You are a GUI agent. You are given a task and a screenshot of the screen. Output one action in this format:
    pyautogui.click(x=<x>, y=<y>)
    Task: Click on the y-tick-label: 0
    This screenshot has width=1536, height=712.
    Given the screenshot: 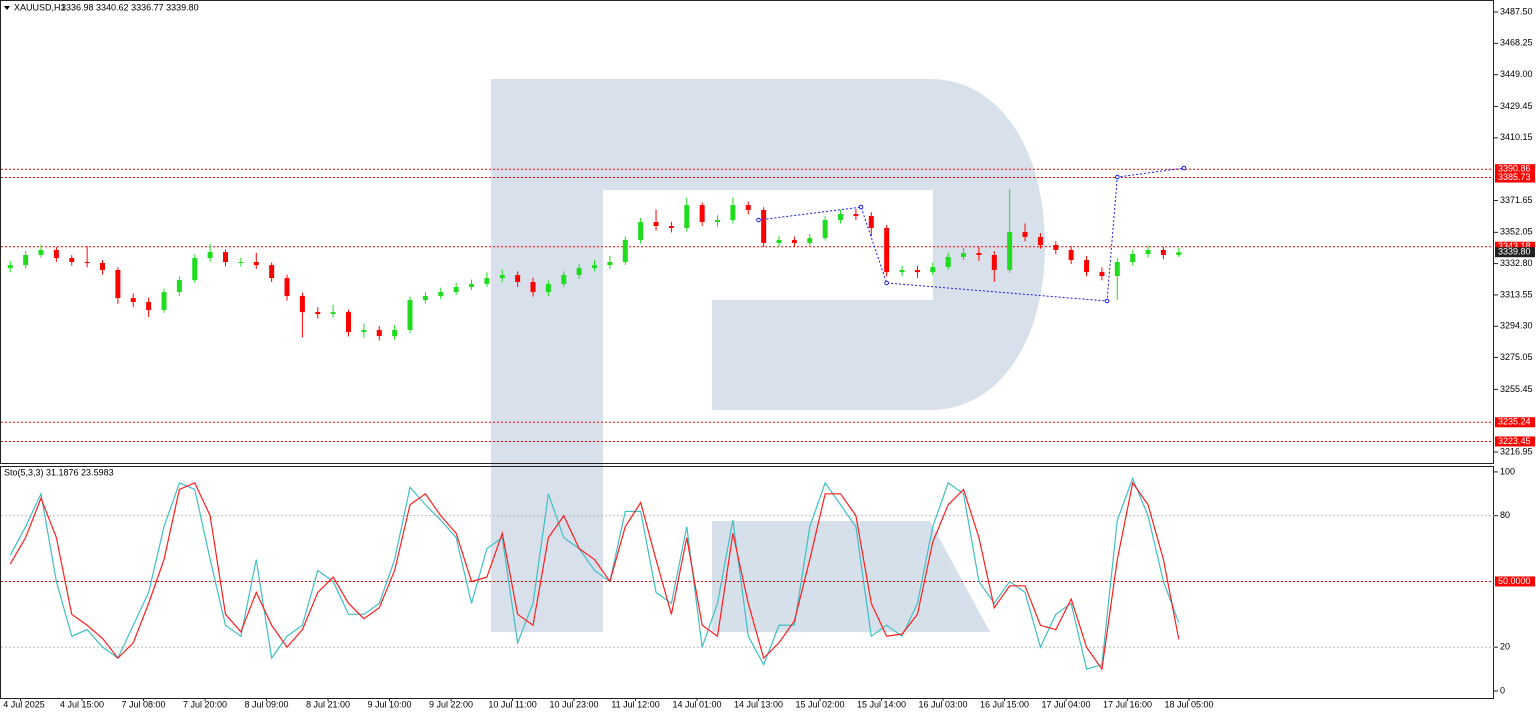 What is the action you would take?
    pyautogui.click(x=1502, y=690)
    